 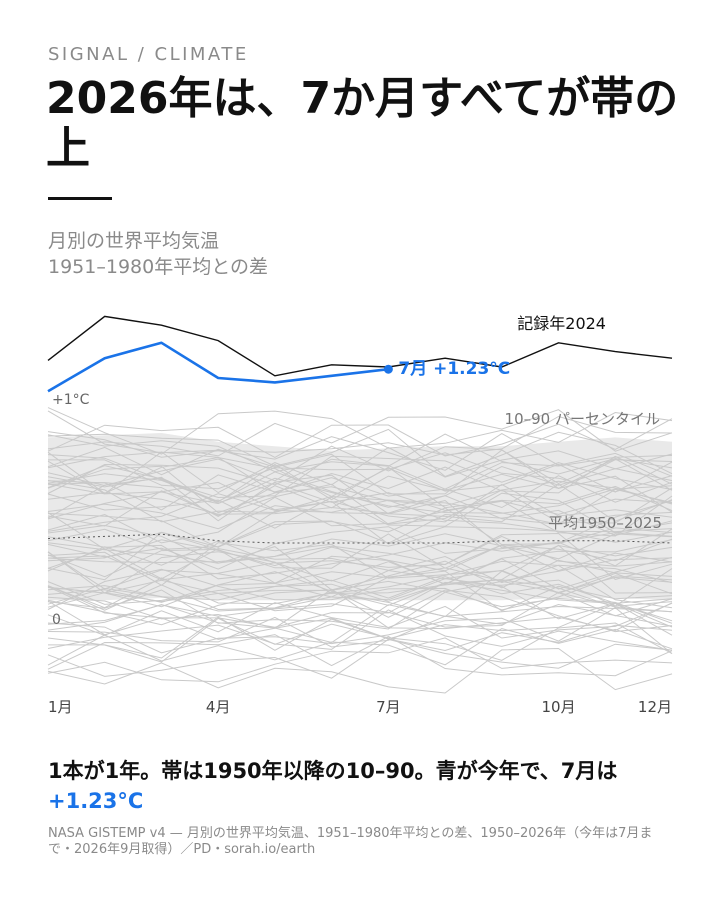 I want to click on y-tick-label: +1°C, so click(x=71, y=400).